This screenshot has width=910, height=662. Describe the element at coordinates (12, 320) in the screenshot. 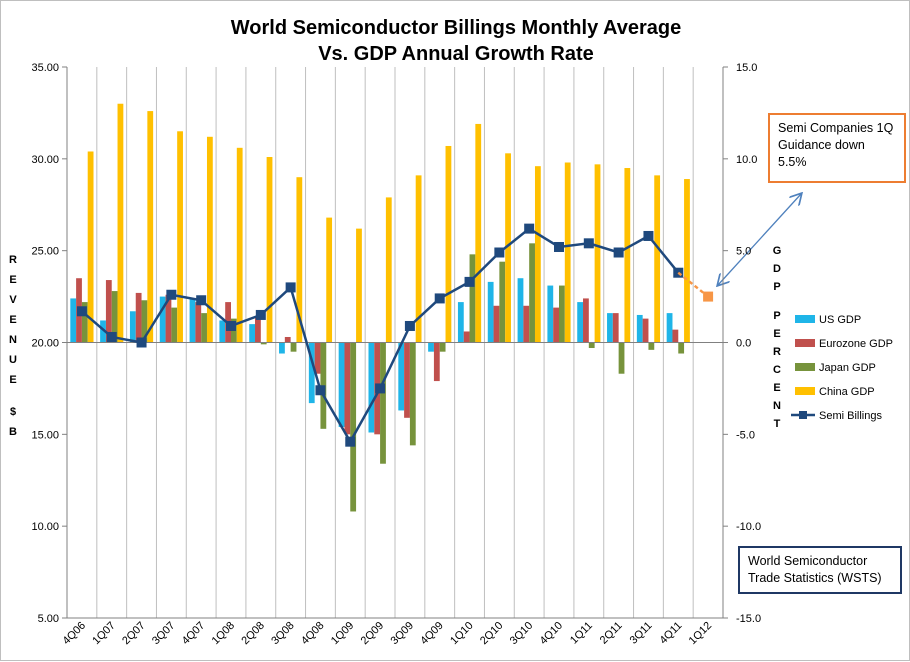

I see `left-axis-title: E` at that location.